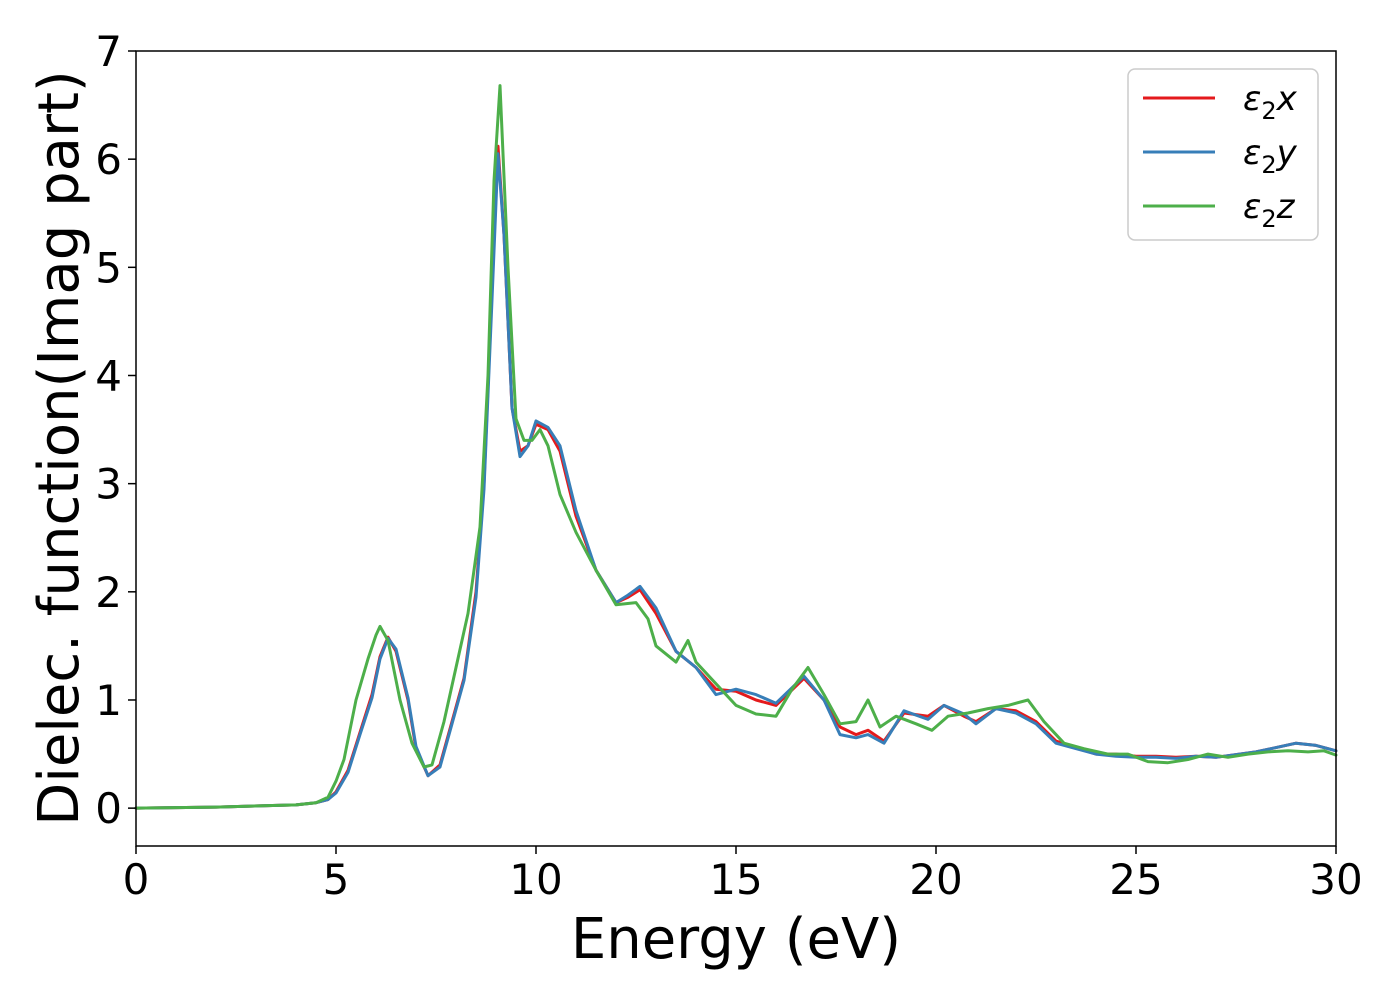  Describe the element at coordinates (59, 448) in the screenshot. I see `y-axis-title: Dielec. function(Imag part)` at that location.